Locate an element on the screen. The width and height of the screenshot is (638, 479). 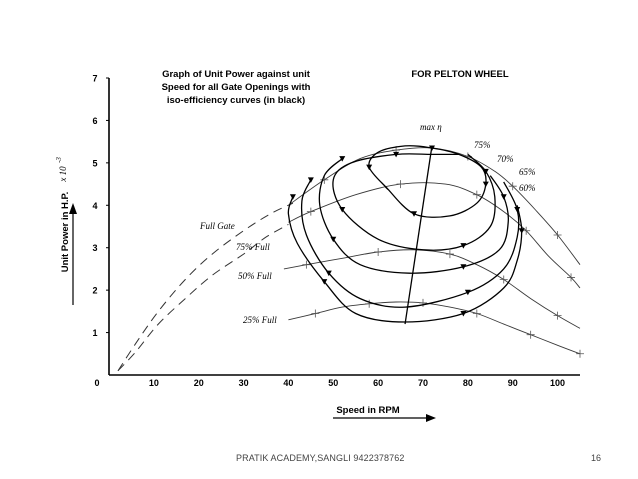
y-tick-label: 6 is located at coordinates (94, 121).